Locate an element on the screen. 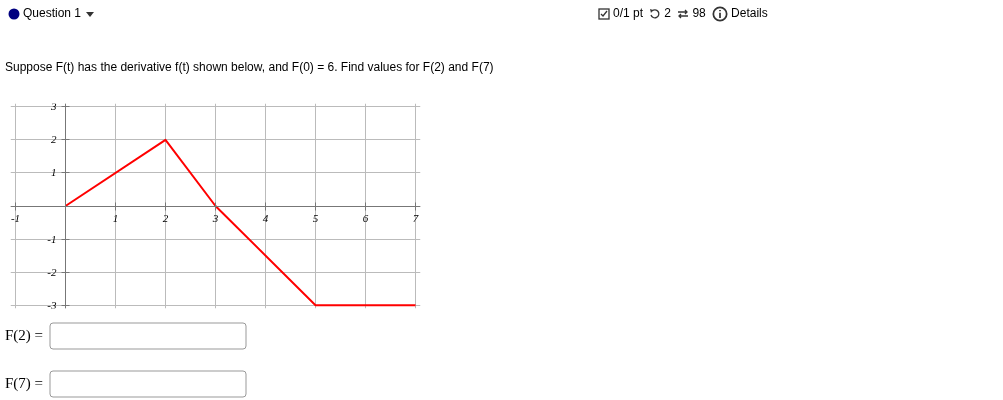  y-tick-label: 3 is located at coordinates (53, 106).